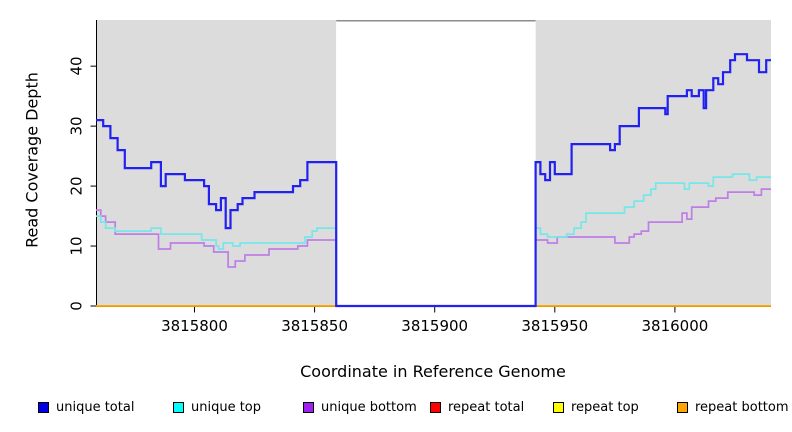  I want to click on legend-label: repeat top, so click(605, 407).